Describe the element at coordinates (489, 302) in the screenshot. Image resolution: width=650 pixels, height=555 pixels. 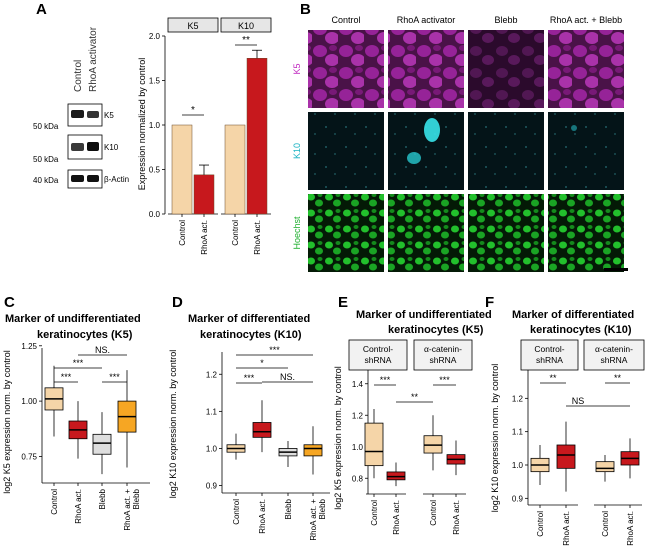
I see `panel-letter-f: F` at that location.